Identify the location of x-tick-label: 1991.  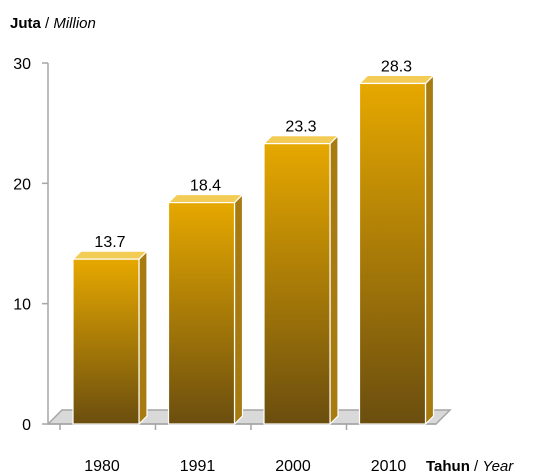
(198, 466).